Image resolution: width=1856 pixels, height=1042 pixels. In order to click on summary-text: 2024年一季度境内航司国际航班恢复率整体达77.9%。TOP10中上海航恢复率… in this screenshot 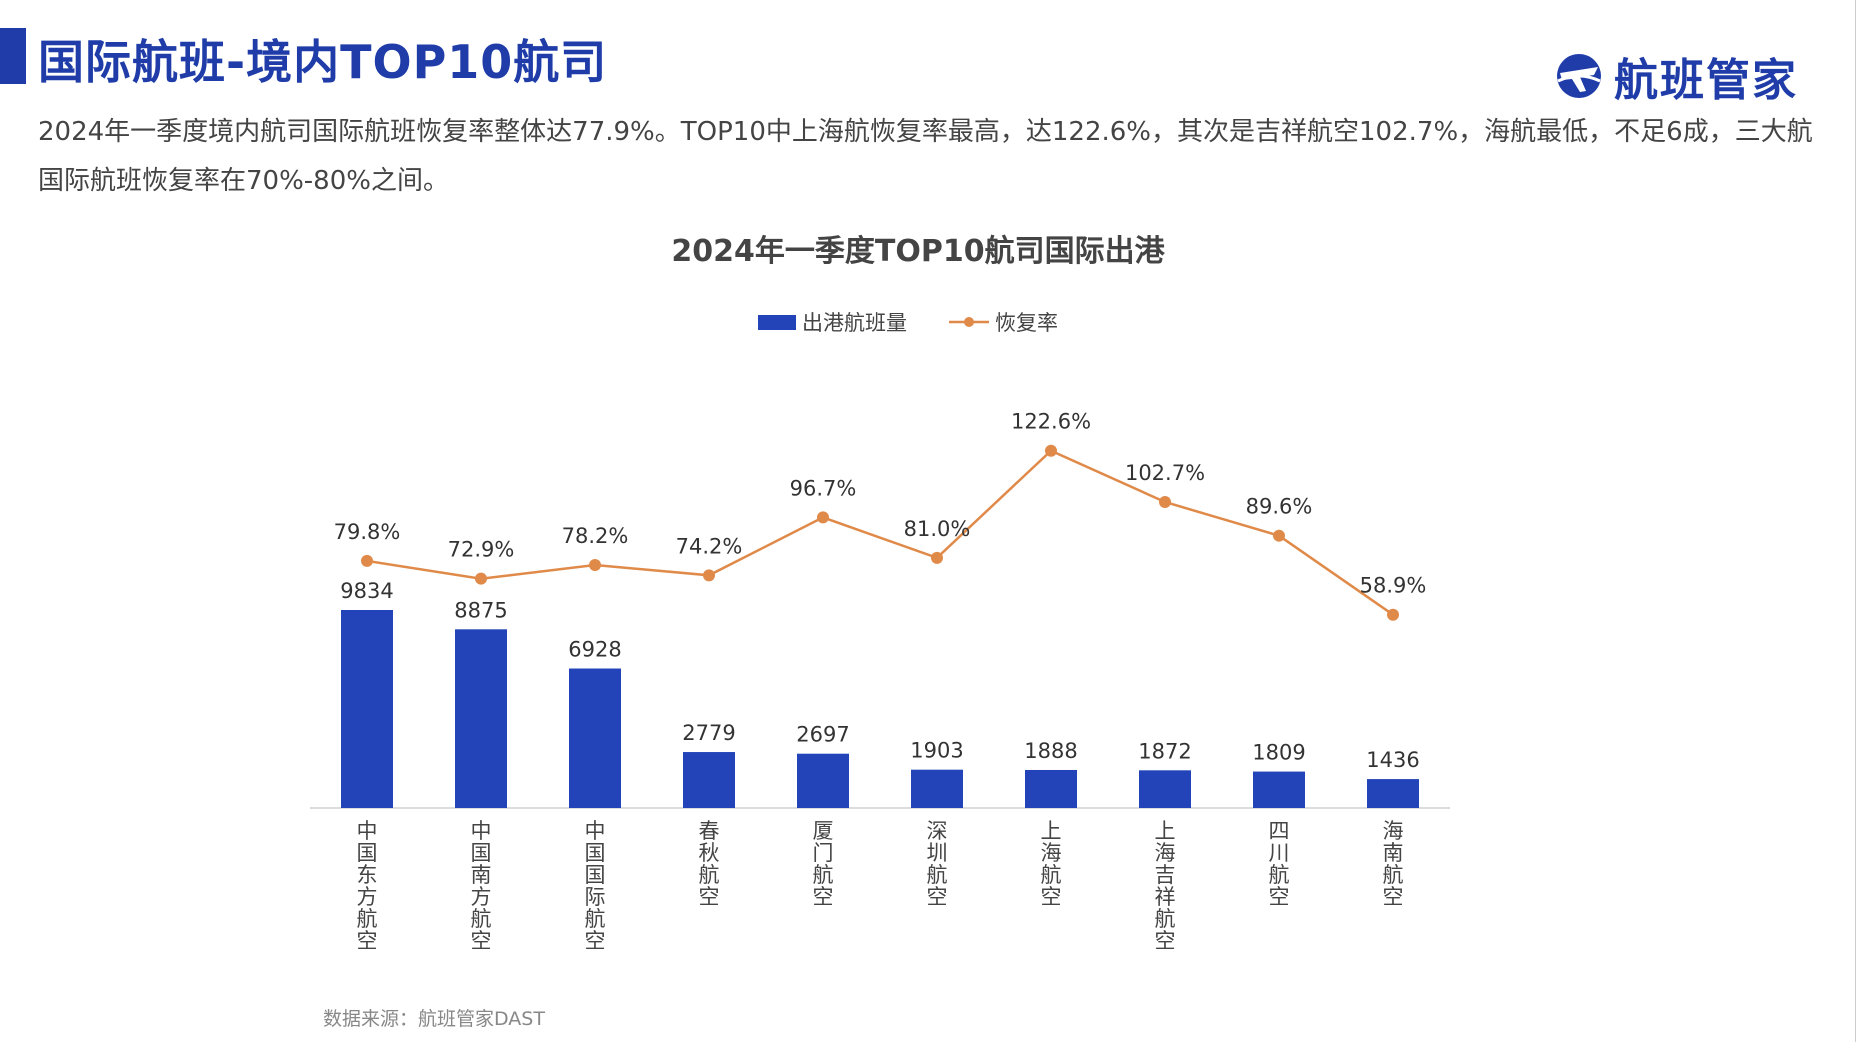, I will do `click(925, 156)`.